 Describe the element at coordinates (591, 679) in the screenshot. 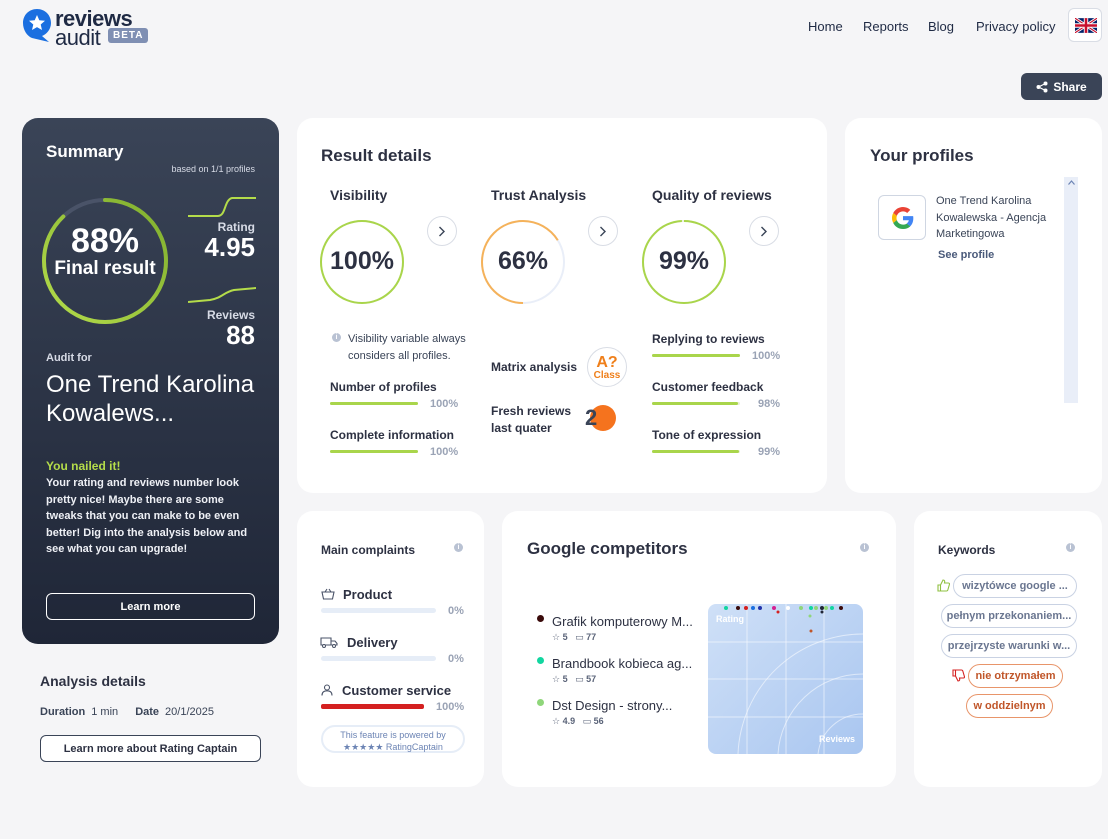

I see `competitor-reviews: 57` at that location.